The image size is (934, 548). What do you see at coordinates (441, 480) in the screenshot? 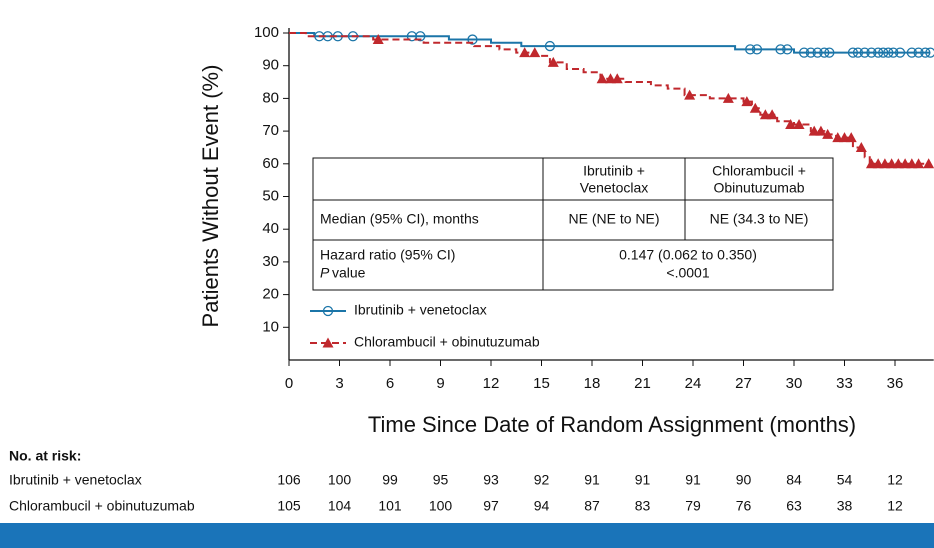
I see `risk-count: 95` at bounding box center [441, 480].